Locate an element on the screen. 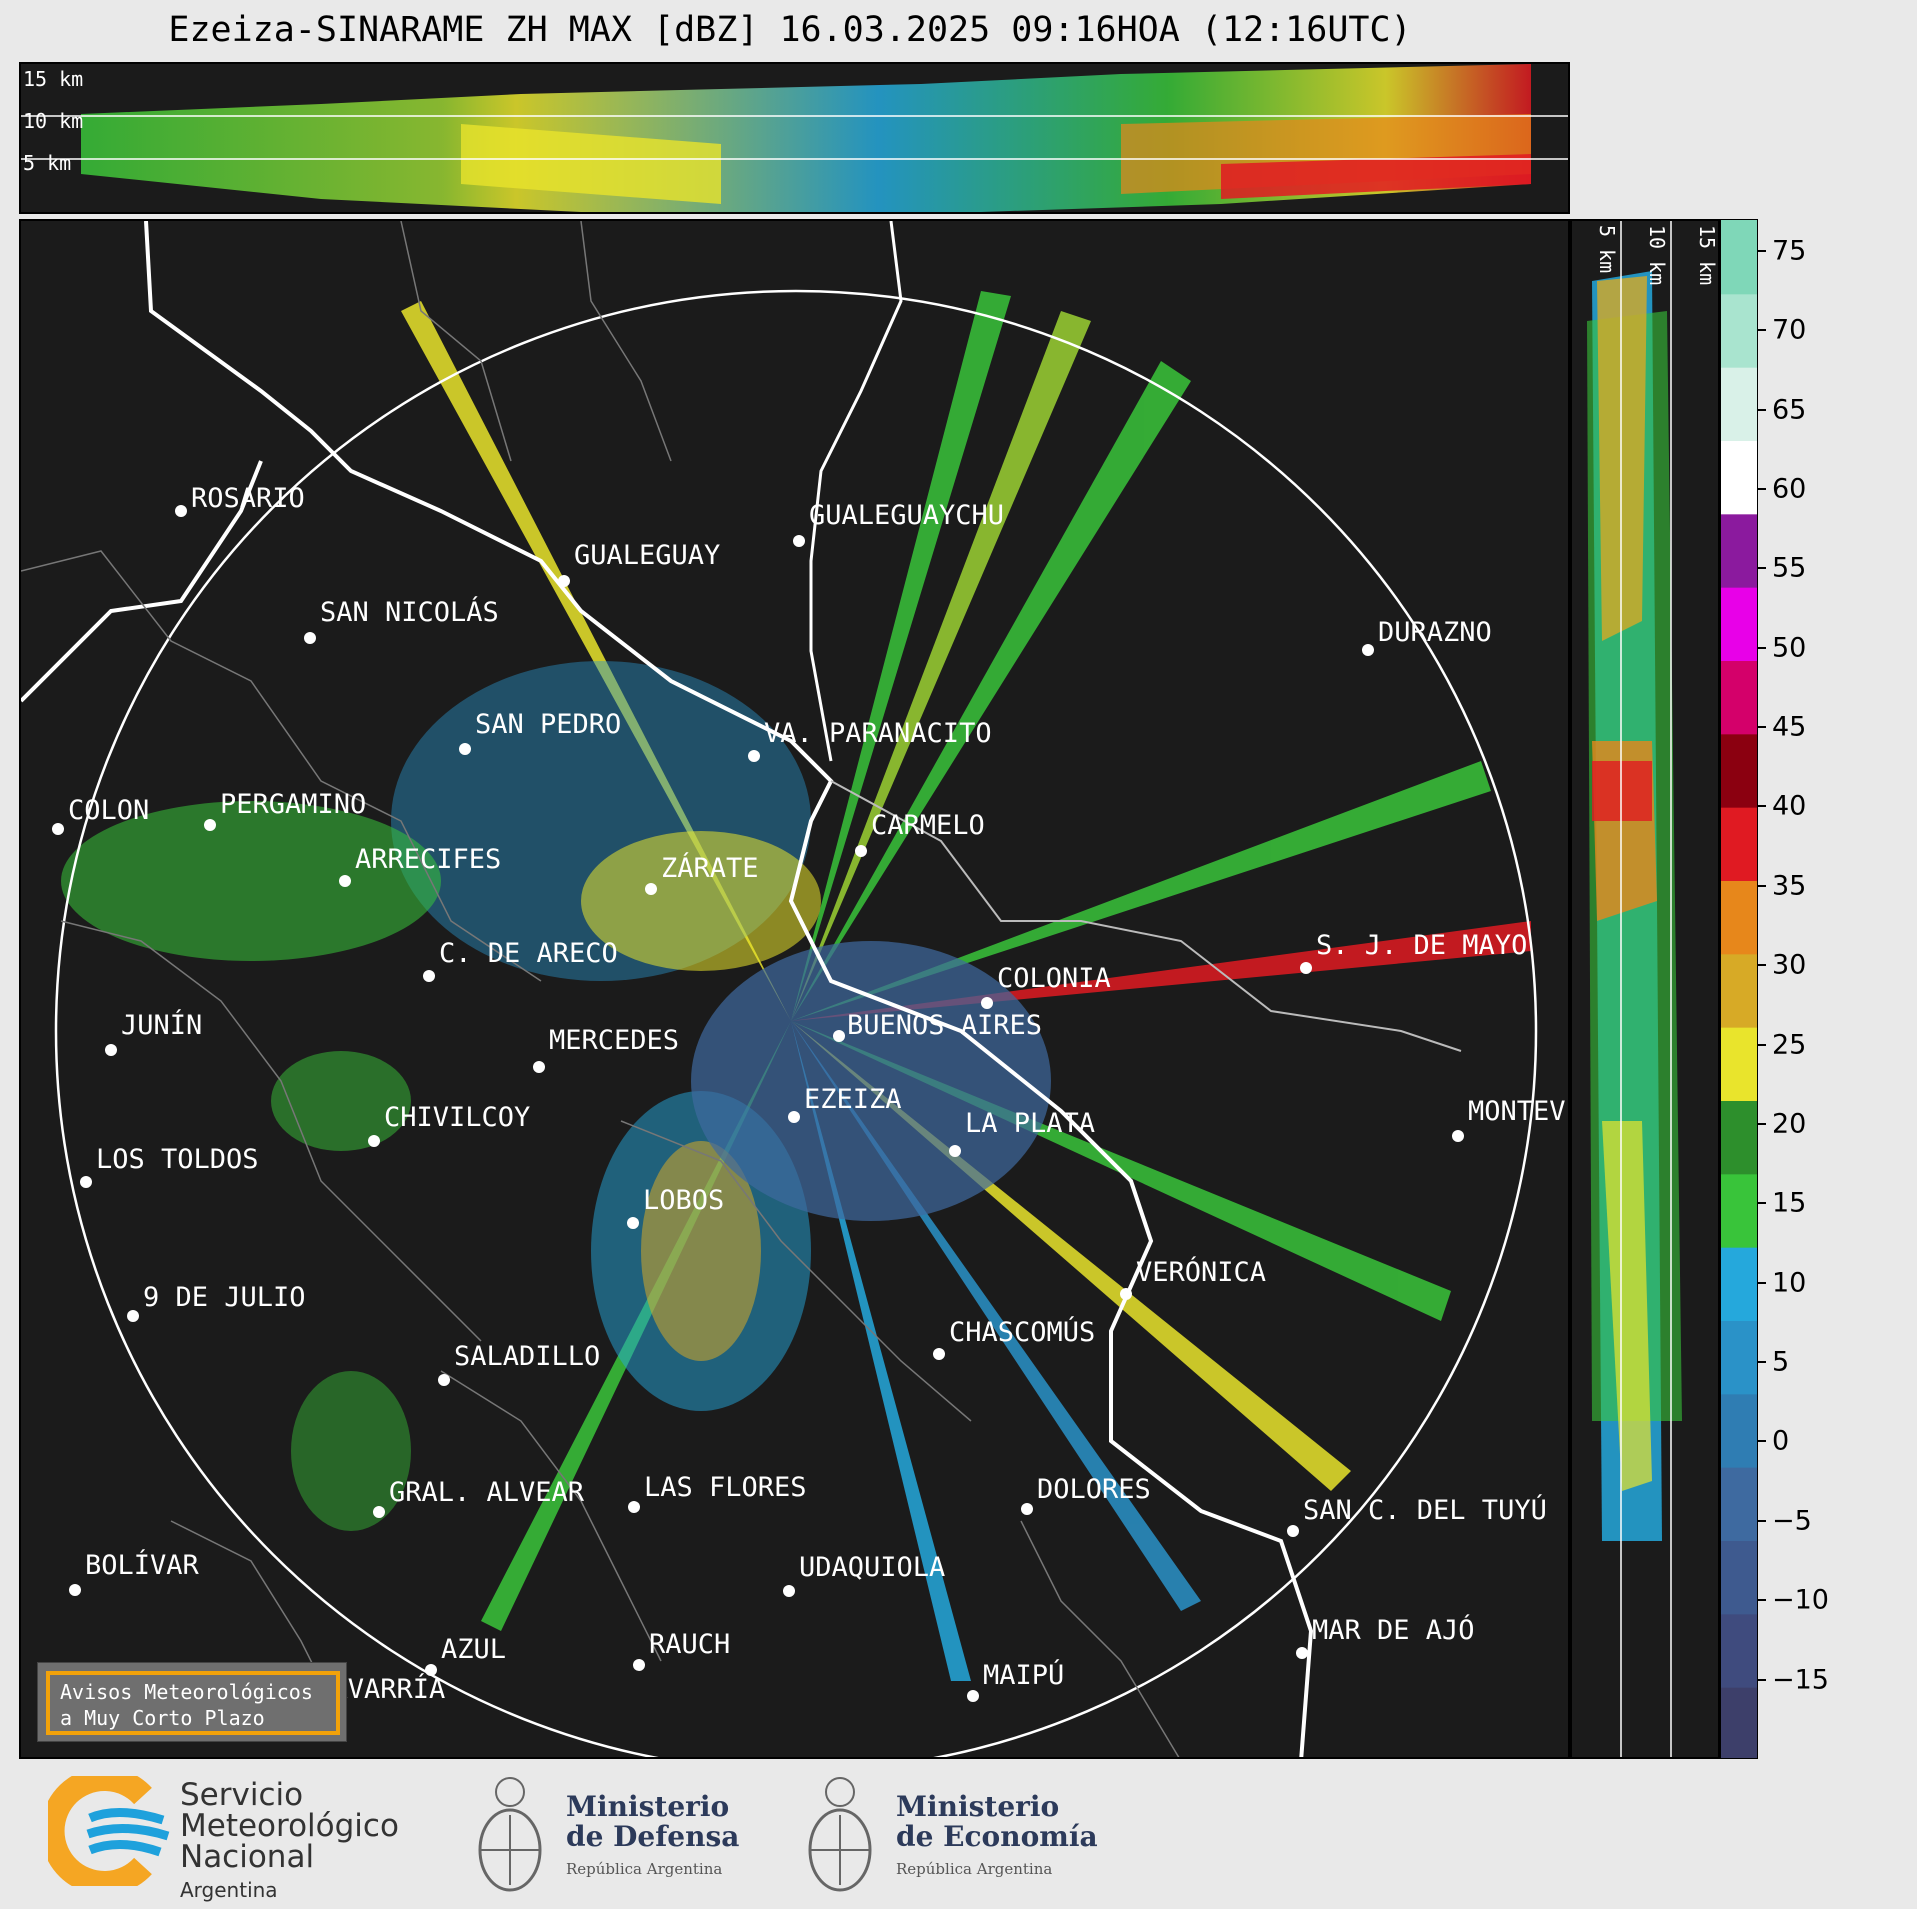 This screenshot has height=1909, width=1917. city-durazno: DURAZNO is located at coordinates (1427, 636).